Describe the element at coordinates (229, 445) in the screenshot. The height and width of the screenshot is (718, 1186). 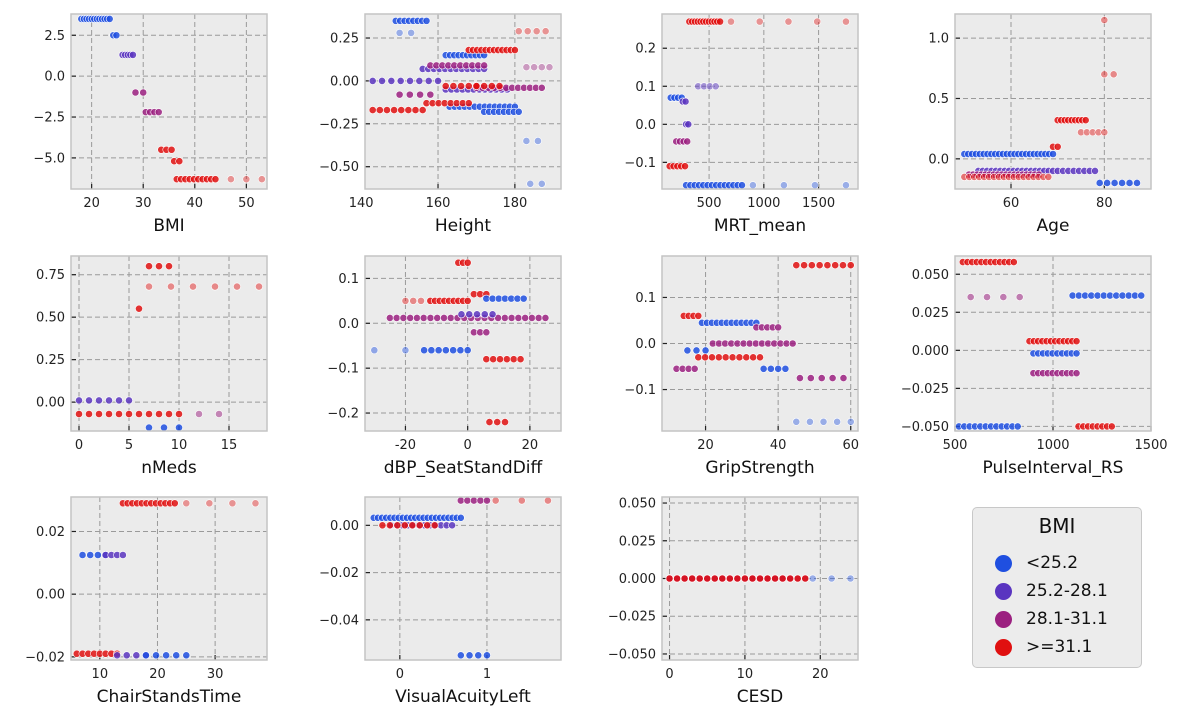
I see `x-tick-label: 15` at that location.